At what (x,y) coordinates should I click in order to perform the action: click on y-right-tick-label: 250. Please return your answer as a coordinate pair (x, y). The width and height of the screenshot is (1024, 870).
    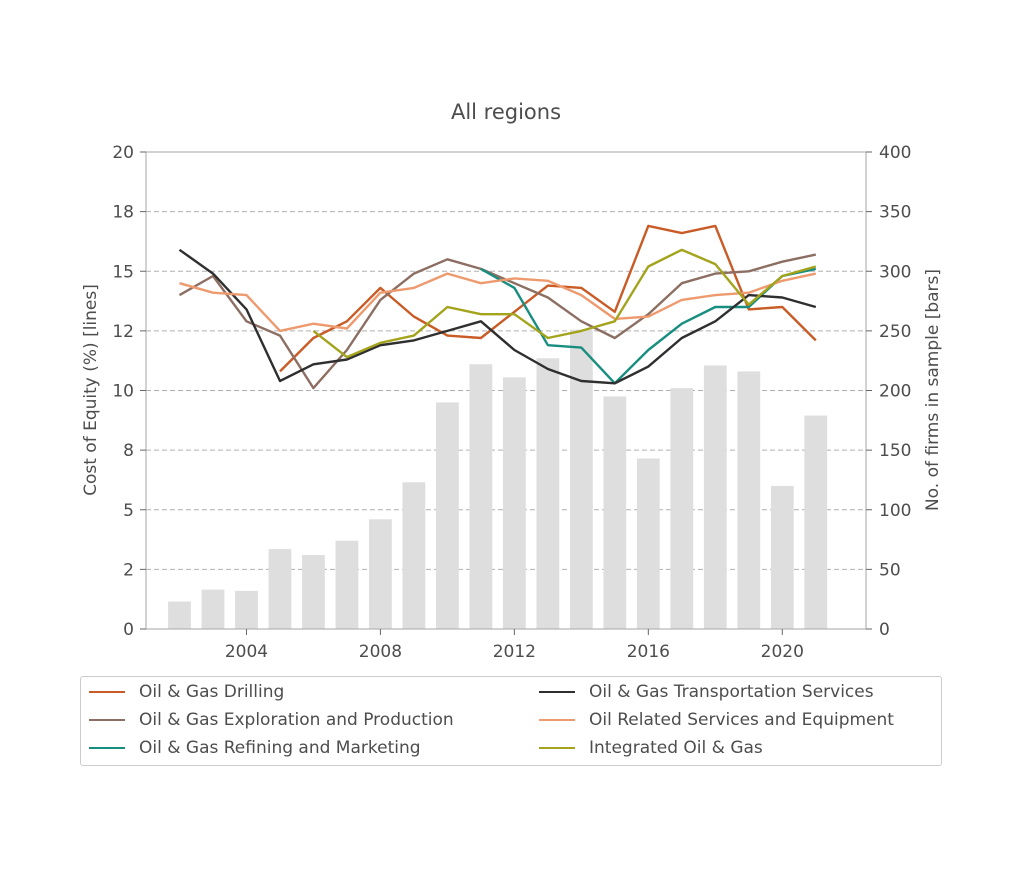
    Looking at the image, I should click on (895, 332).